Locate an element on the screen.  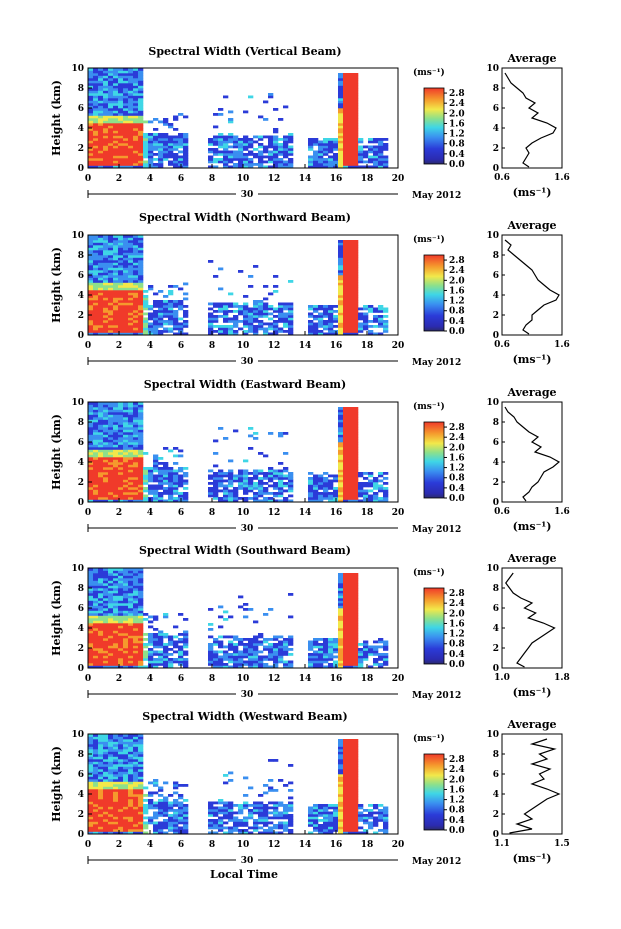
average-profile-line is located at coordinates (530, 120).